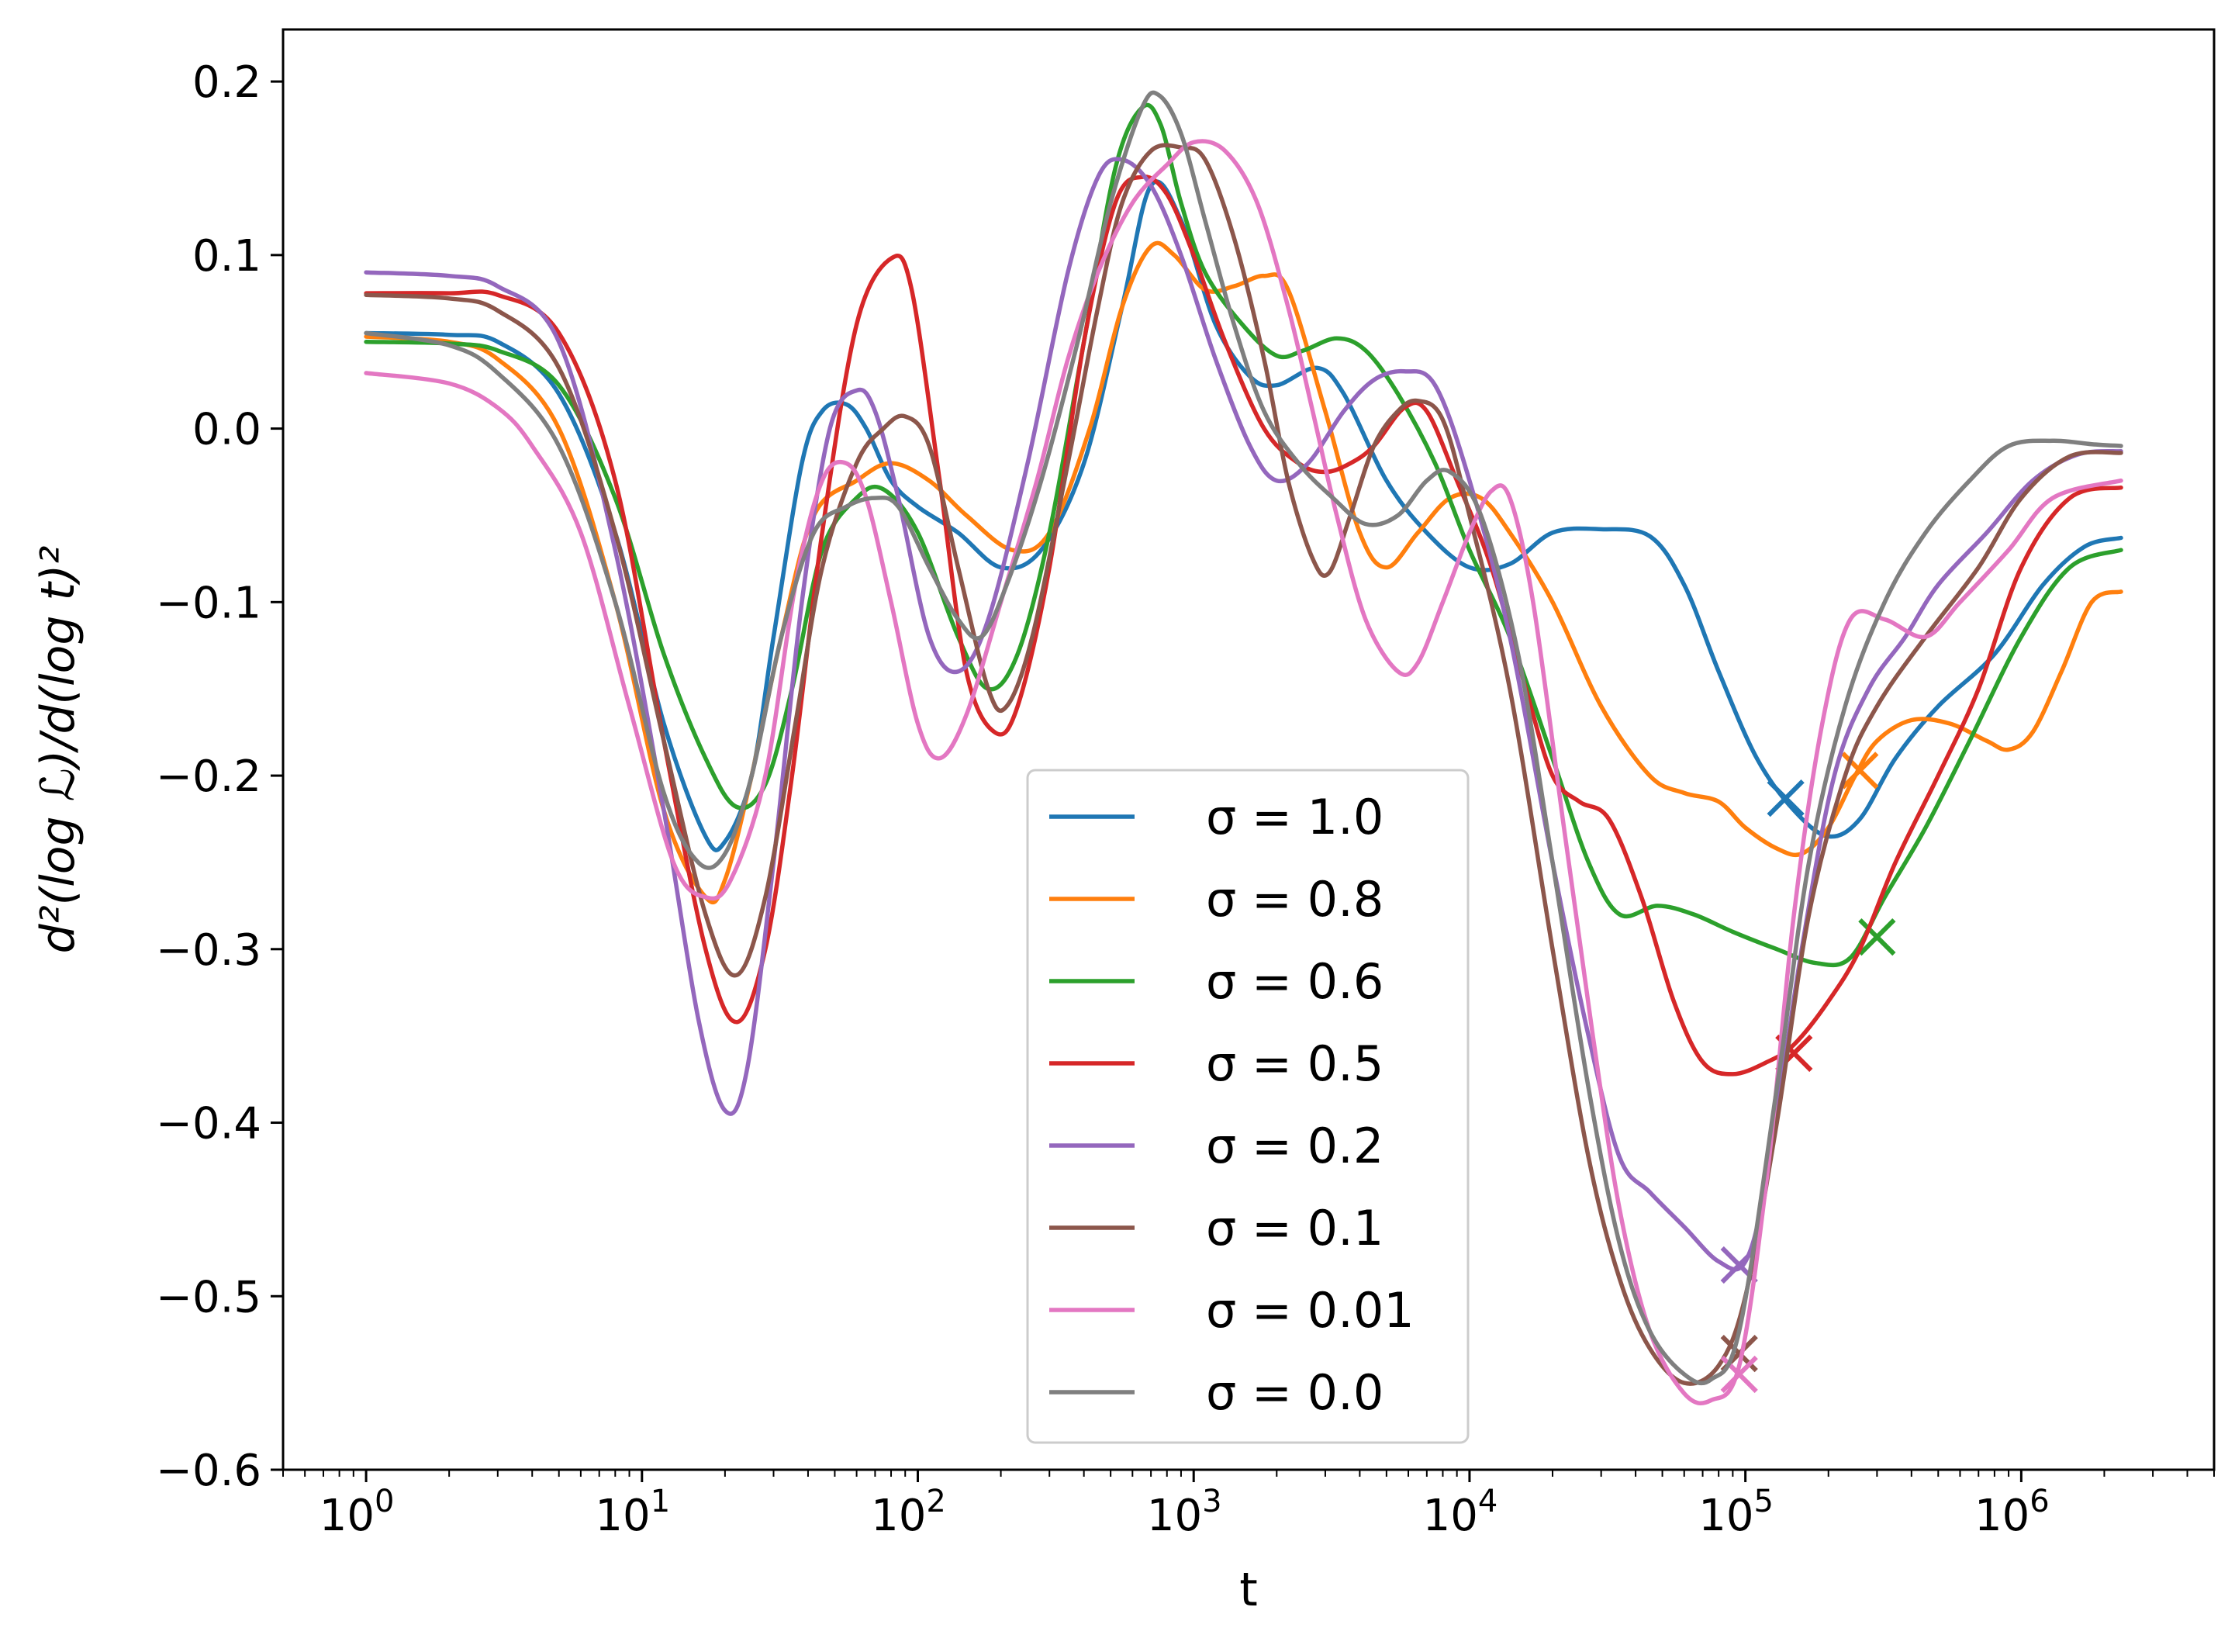 Image resolution: width=2235 pixels, height=1652 pixels. What do you see at coordinates (1248, 1590) in the screenshot?
I see `x-axis-label: t` at bounding box center [1248, 1590].